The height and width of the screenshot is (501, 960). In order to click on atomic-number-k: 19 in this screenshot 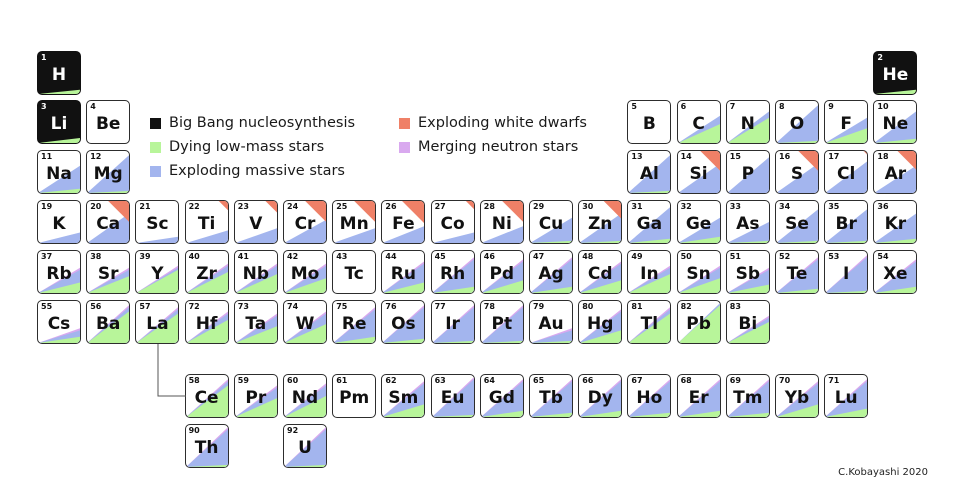, I will do `click(47, 206)`.